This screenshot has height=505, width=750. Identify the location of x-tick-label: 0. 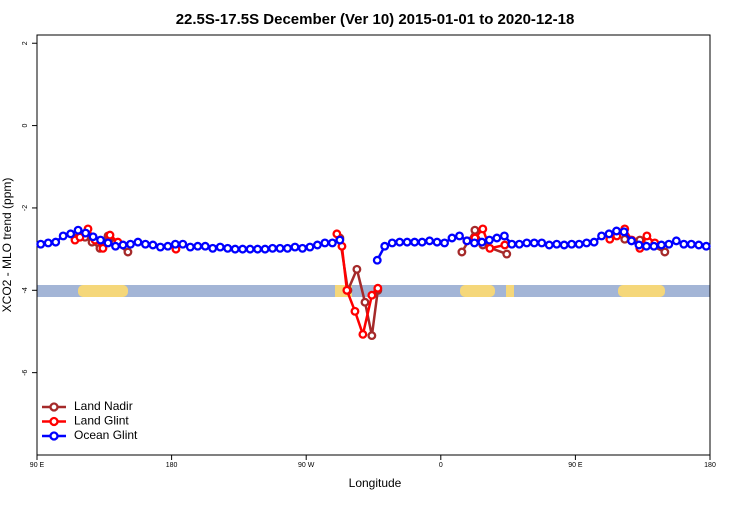
(441, 465).